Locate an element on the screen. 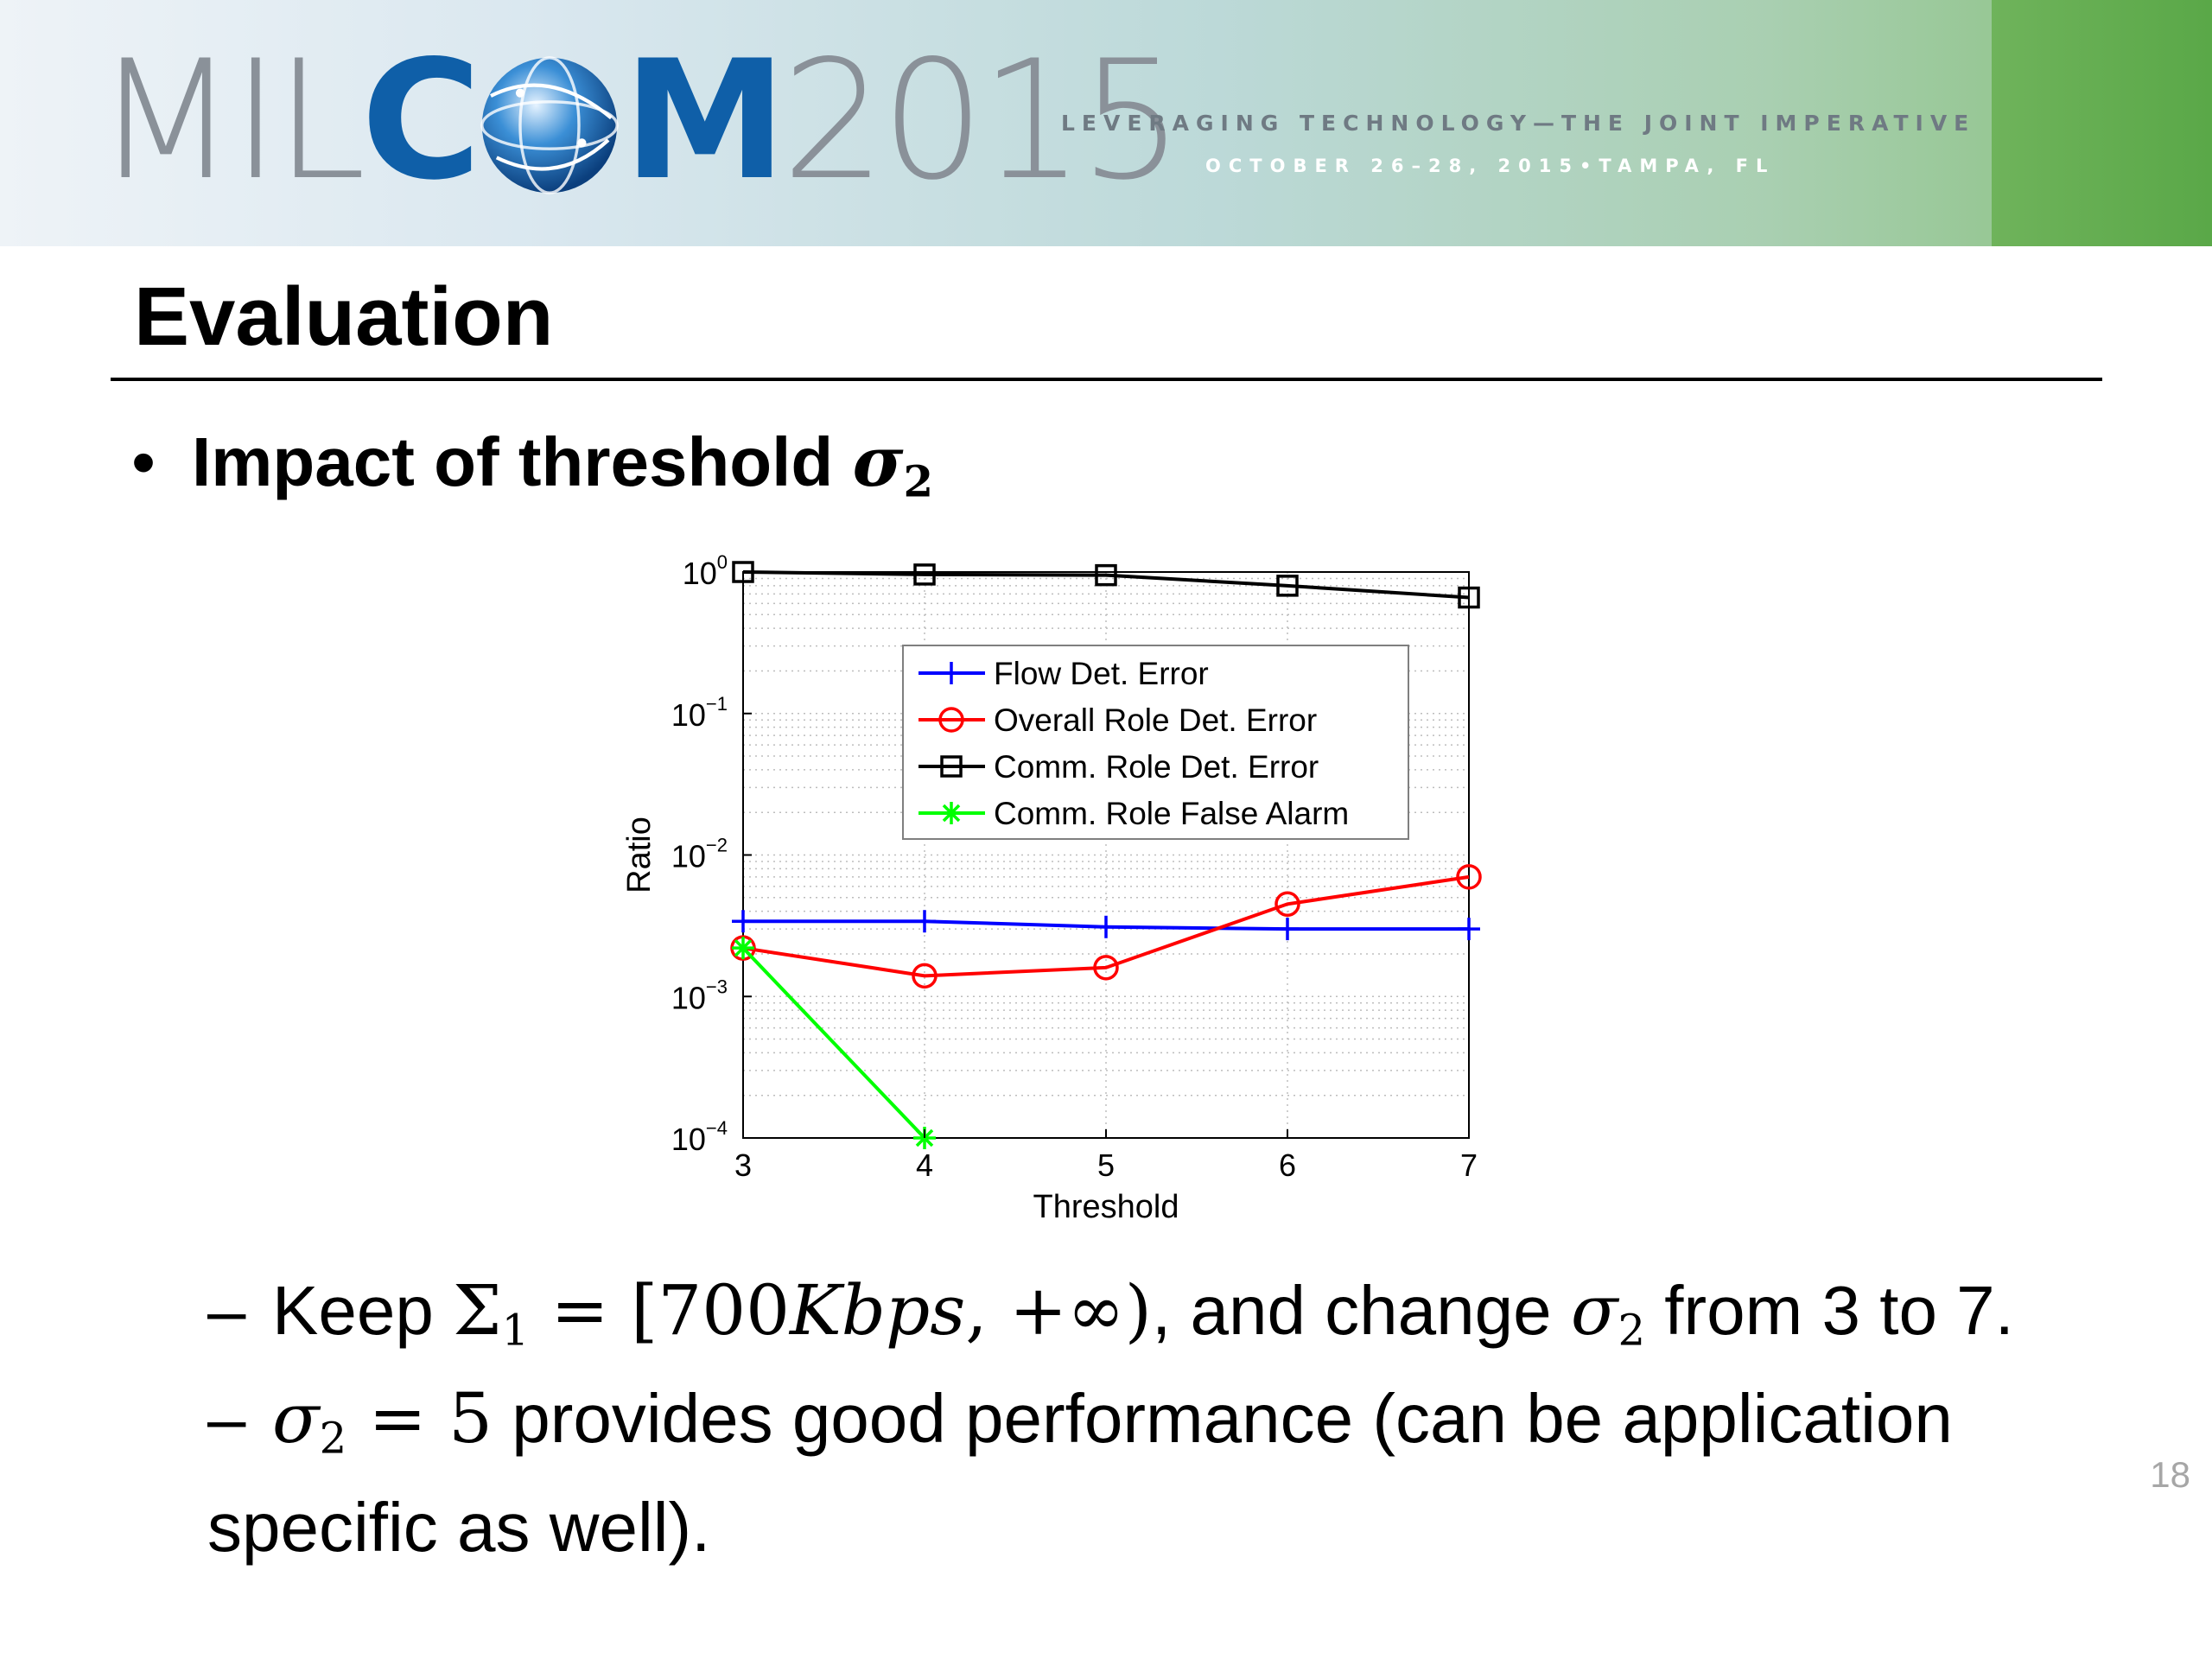 The image size is (2212, 1659). chart-ticks: 3 4 5 6 7 100 10⁻¹ 10⁻² 10⁻³ 10⁻⁴ is located at coordinates (1074, 867).